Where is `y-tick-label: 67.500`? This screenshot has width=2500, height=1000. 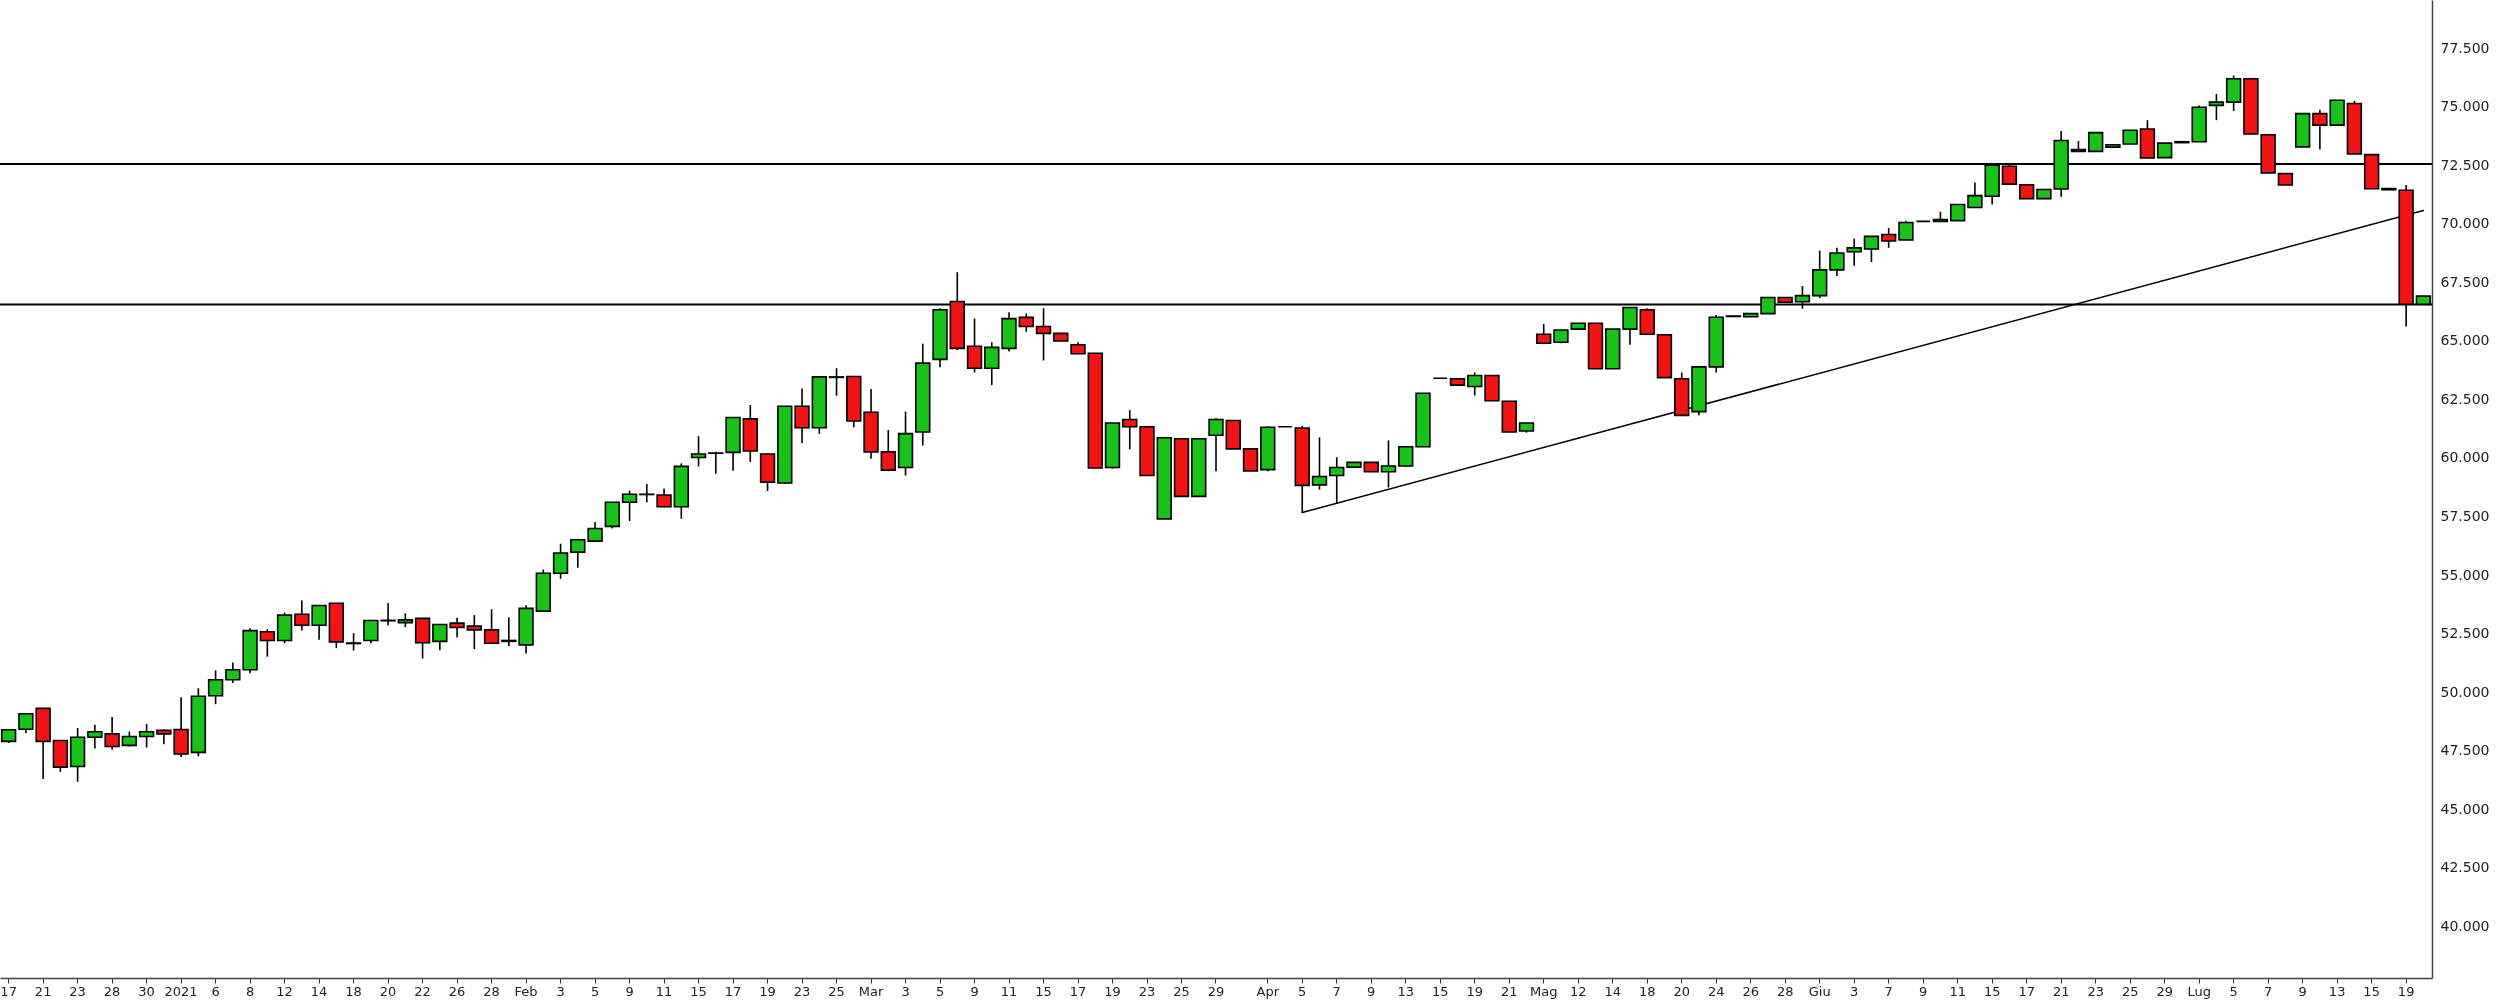
y-tick-label: 67.500 is located at coordinates (2465, 281).